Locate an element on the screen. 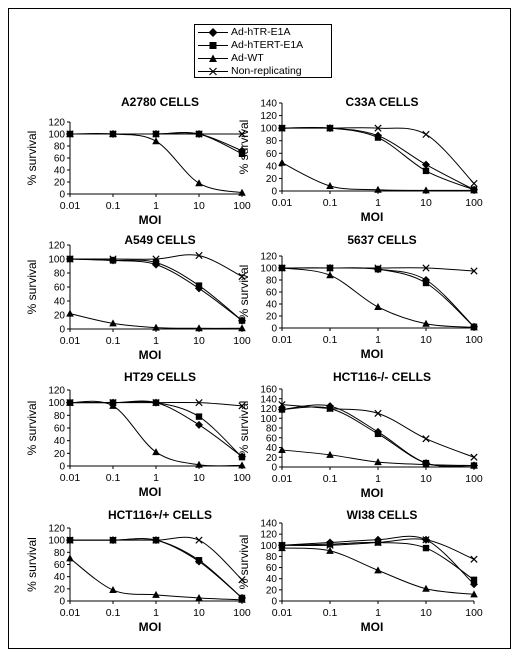  legend-item-non-replicating: Non-replicating is located at coordinates (263, 71).